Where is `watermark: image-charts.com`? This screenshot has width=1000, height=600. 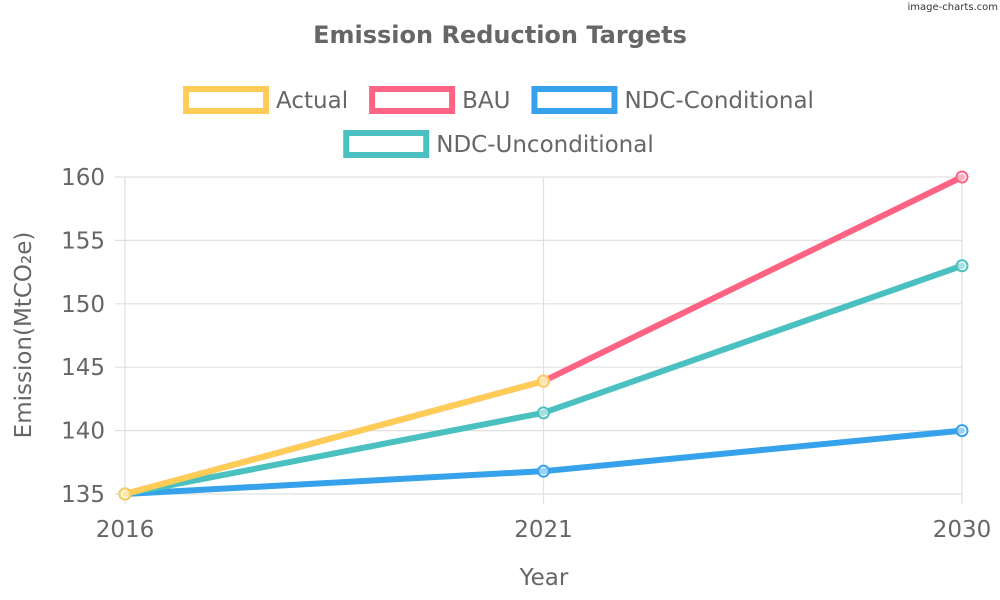 watermark: image-charts.com is located at coordinates (953, 7).